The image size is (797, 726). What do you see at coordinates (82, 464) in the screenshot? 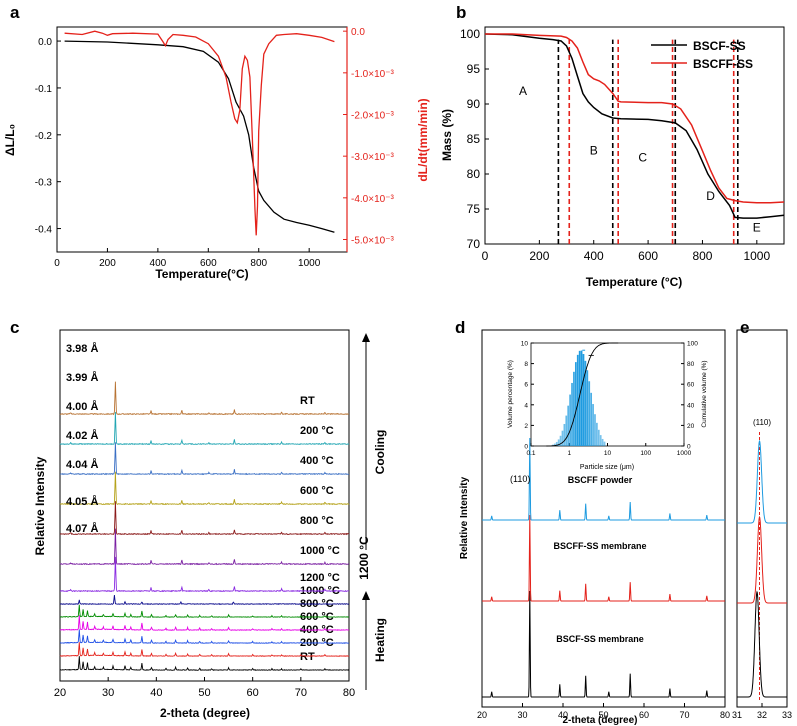
I see `lattice-parameter-label: 4.04 Å` at bounding box center [82, 464].